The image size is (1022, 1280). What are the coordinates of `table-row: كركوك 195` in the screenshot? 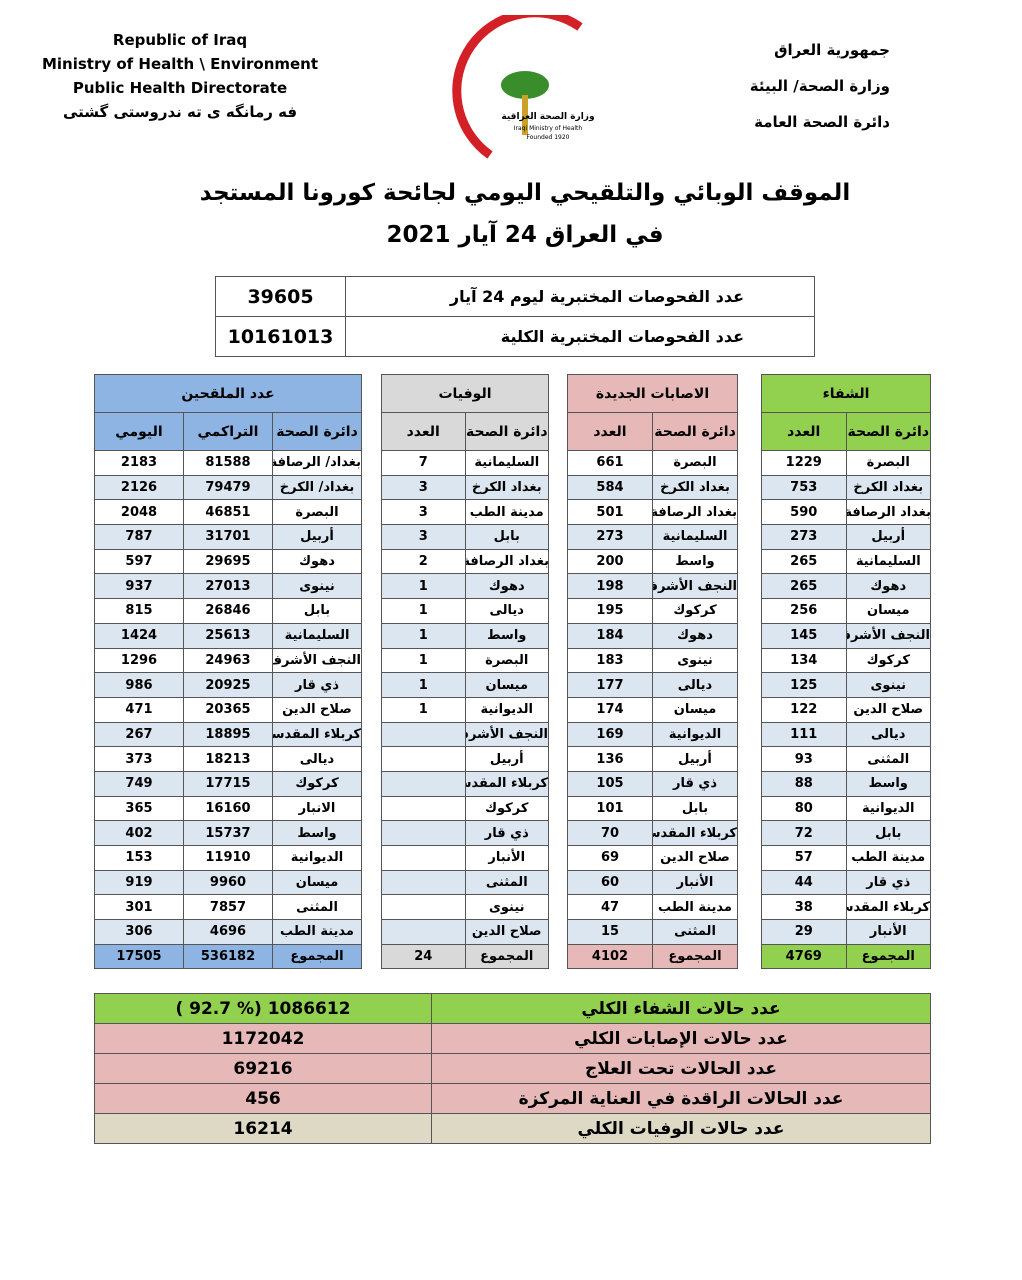 It's located at (652, 611).